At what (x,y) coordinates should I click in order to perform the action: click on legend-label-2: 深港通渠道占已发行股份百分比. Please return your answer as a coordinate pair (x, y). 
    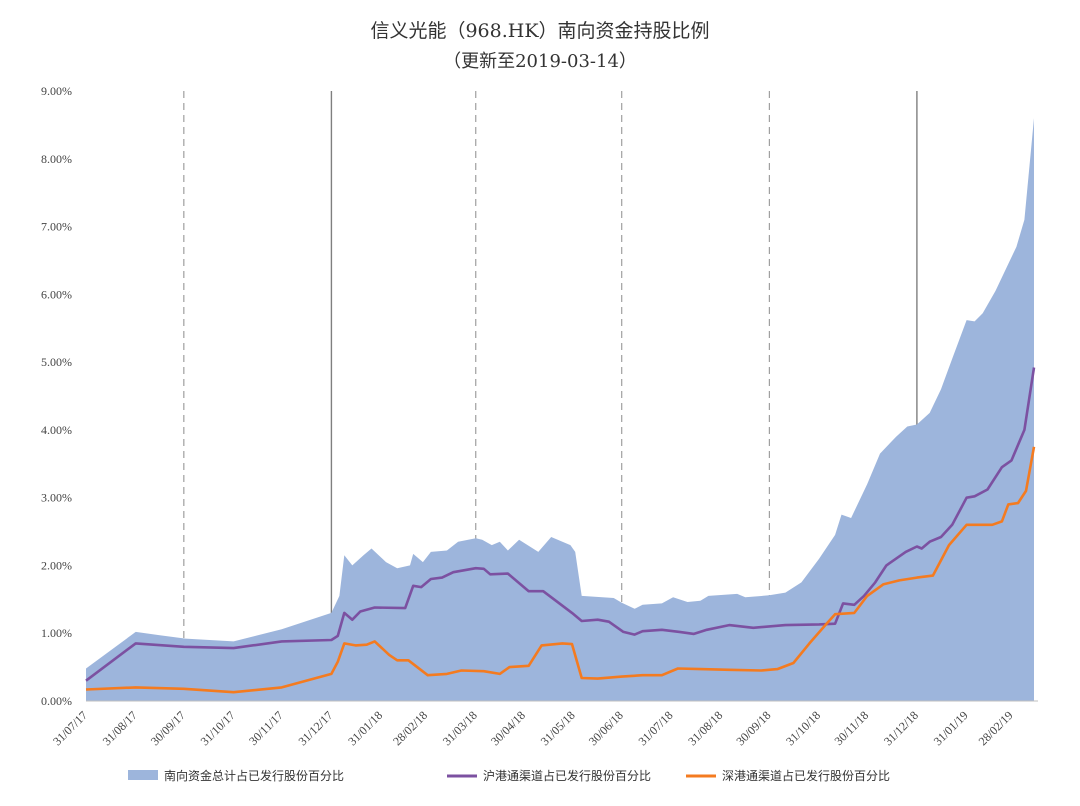
    Looking at the image, I should click on (806, 775).